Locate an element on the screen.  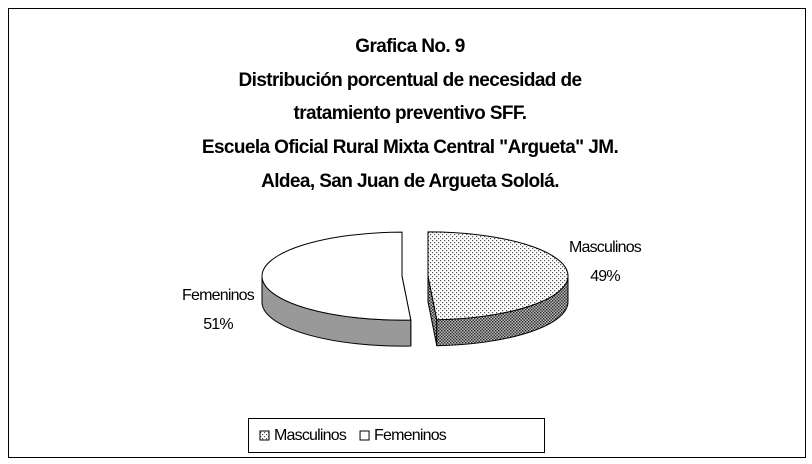
chart-title: Aldea, San Juan de Argueta Sololá. is located at coordinates (410, 181).